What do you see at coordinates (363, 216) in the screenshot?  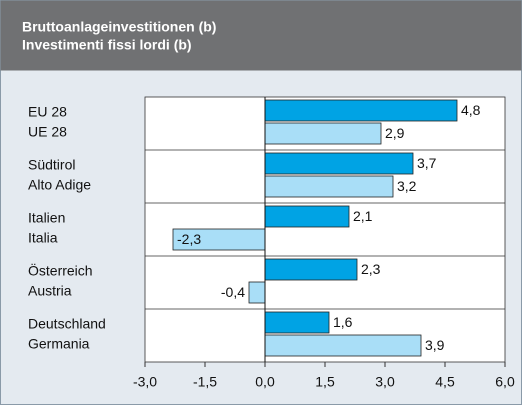 I see `value-label: 2,1` at bounding box center [363, 216].